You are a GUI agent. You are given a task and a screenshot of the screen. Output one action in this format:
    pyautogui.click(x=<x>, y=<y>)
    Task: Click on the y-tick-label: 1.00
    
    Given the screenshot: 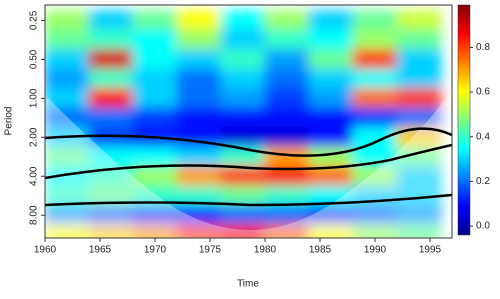 What is the action you would take?
    pyautogui.click(x=34, y=98)
    